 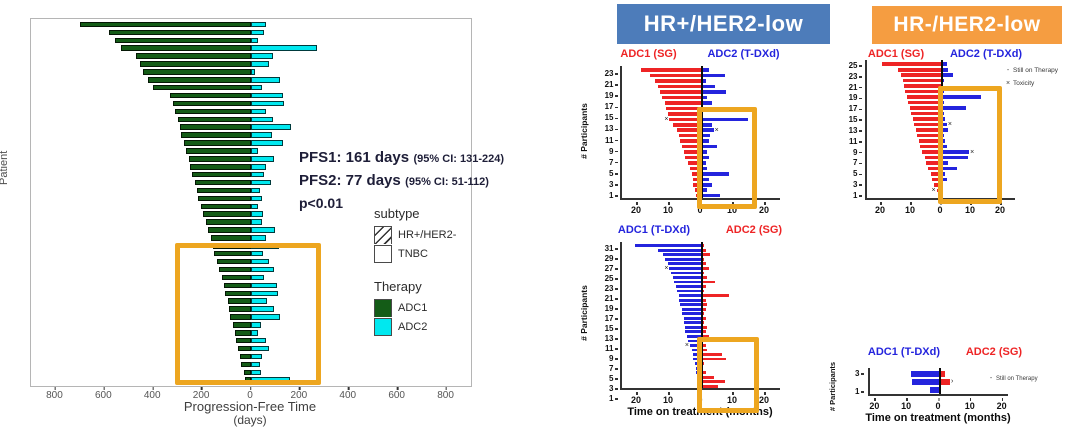 What do you see at coordinates (201, 394) in the screenshot?
I see `x-tick: 200` at bounding box center [201, 394].